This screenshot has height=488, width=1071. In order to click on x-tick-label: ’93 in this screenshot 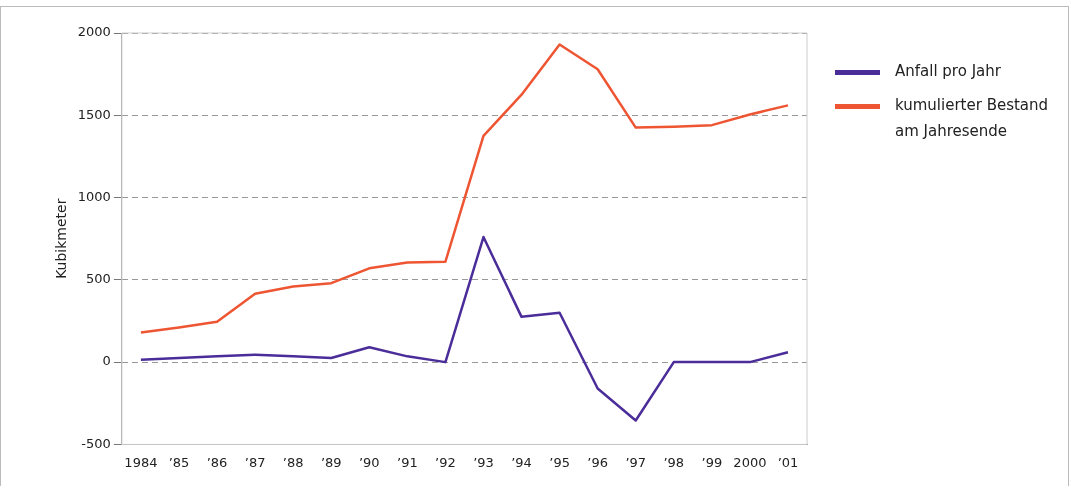, I will do `click(483, 462)`.